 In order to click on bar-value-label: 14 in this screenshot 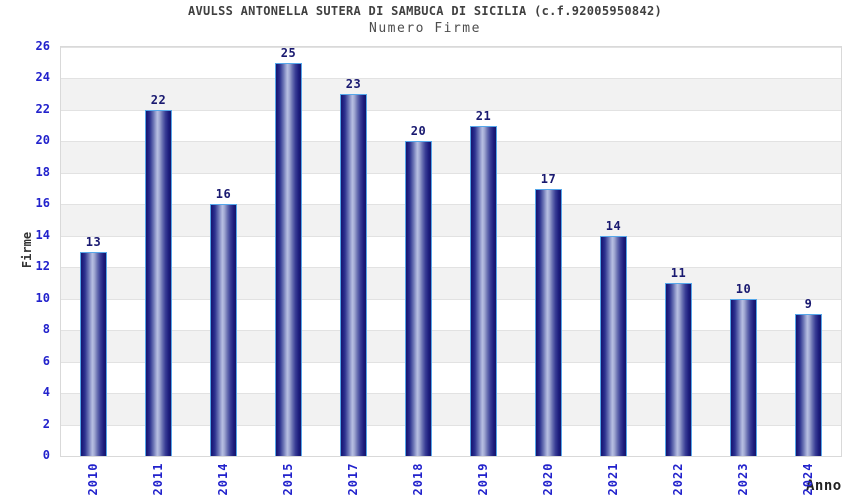, I will do `click(613, 225)`.